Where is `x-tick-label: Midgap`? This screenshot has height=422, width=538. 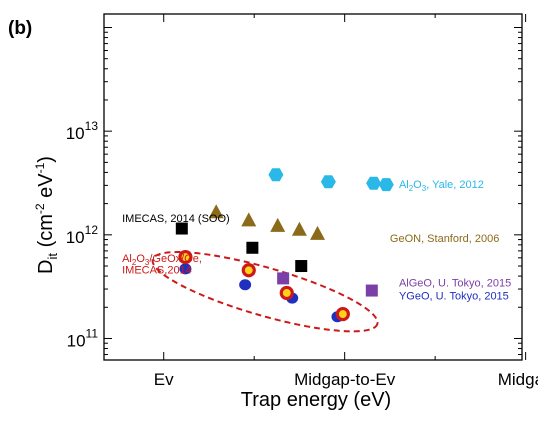 x-tick-label: Midgap is located at coordinates (518, 379).